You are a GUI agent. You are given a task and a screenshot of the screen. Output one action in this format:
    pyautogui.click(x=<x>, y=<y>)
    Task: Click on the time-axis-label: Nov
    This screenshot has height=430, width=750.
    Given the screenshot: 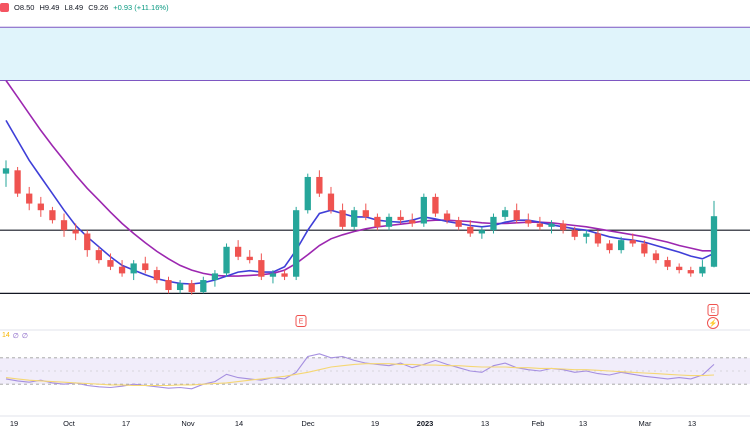 What is the action you would take?
    pyautogui.click(x=188, y=423)
    